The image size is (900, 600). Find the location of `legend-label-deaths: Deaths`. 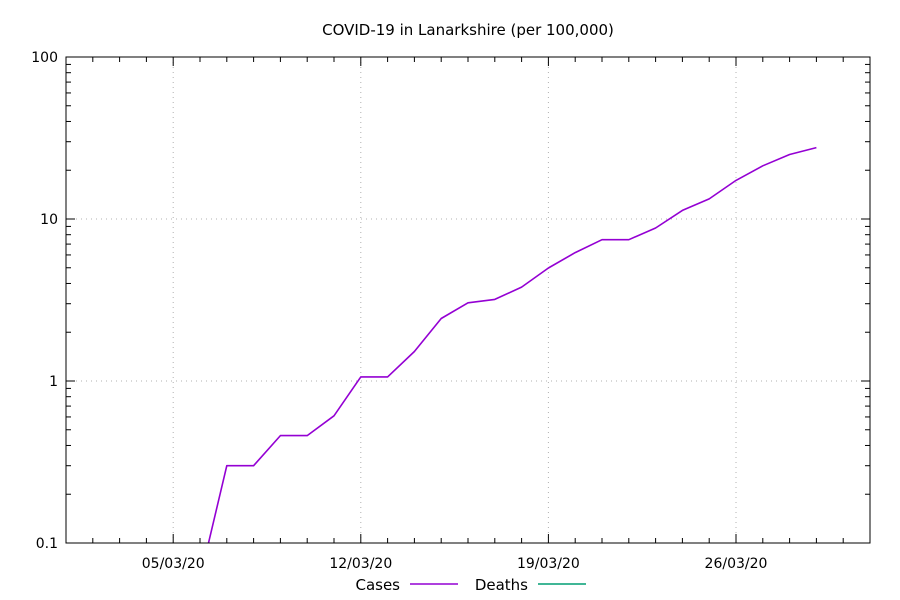

legend-label-deaths: Deaths is located at coordinates (501, 585).